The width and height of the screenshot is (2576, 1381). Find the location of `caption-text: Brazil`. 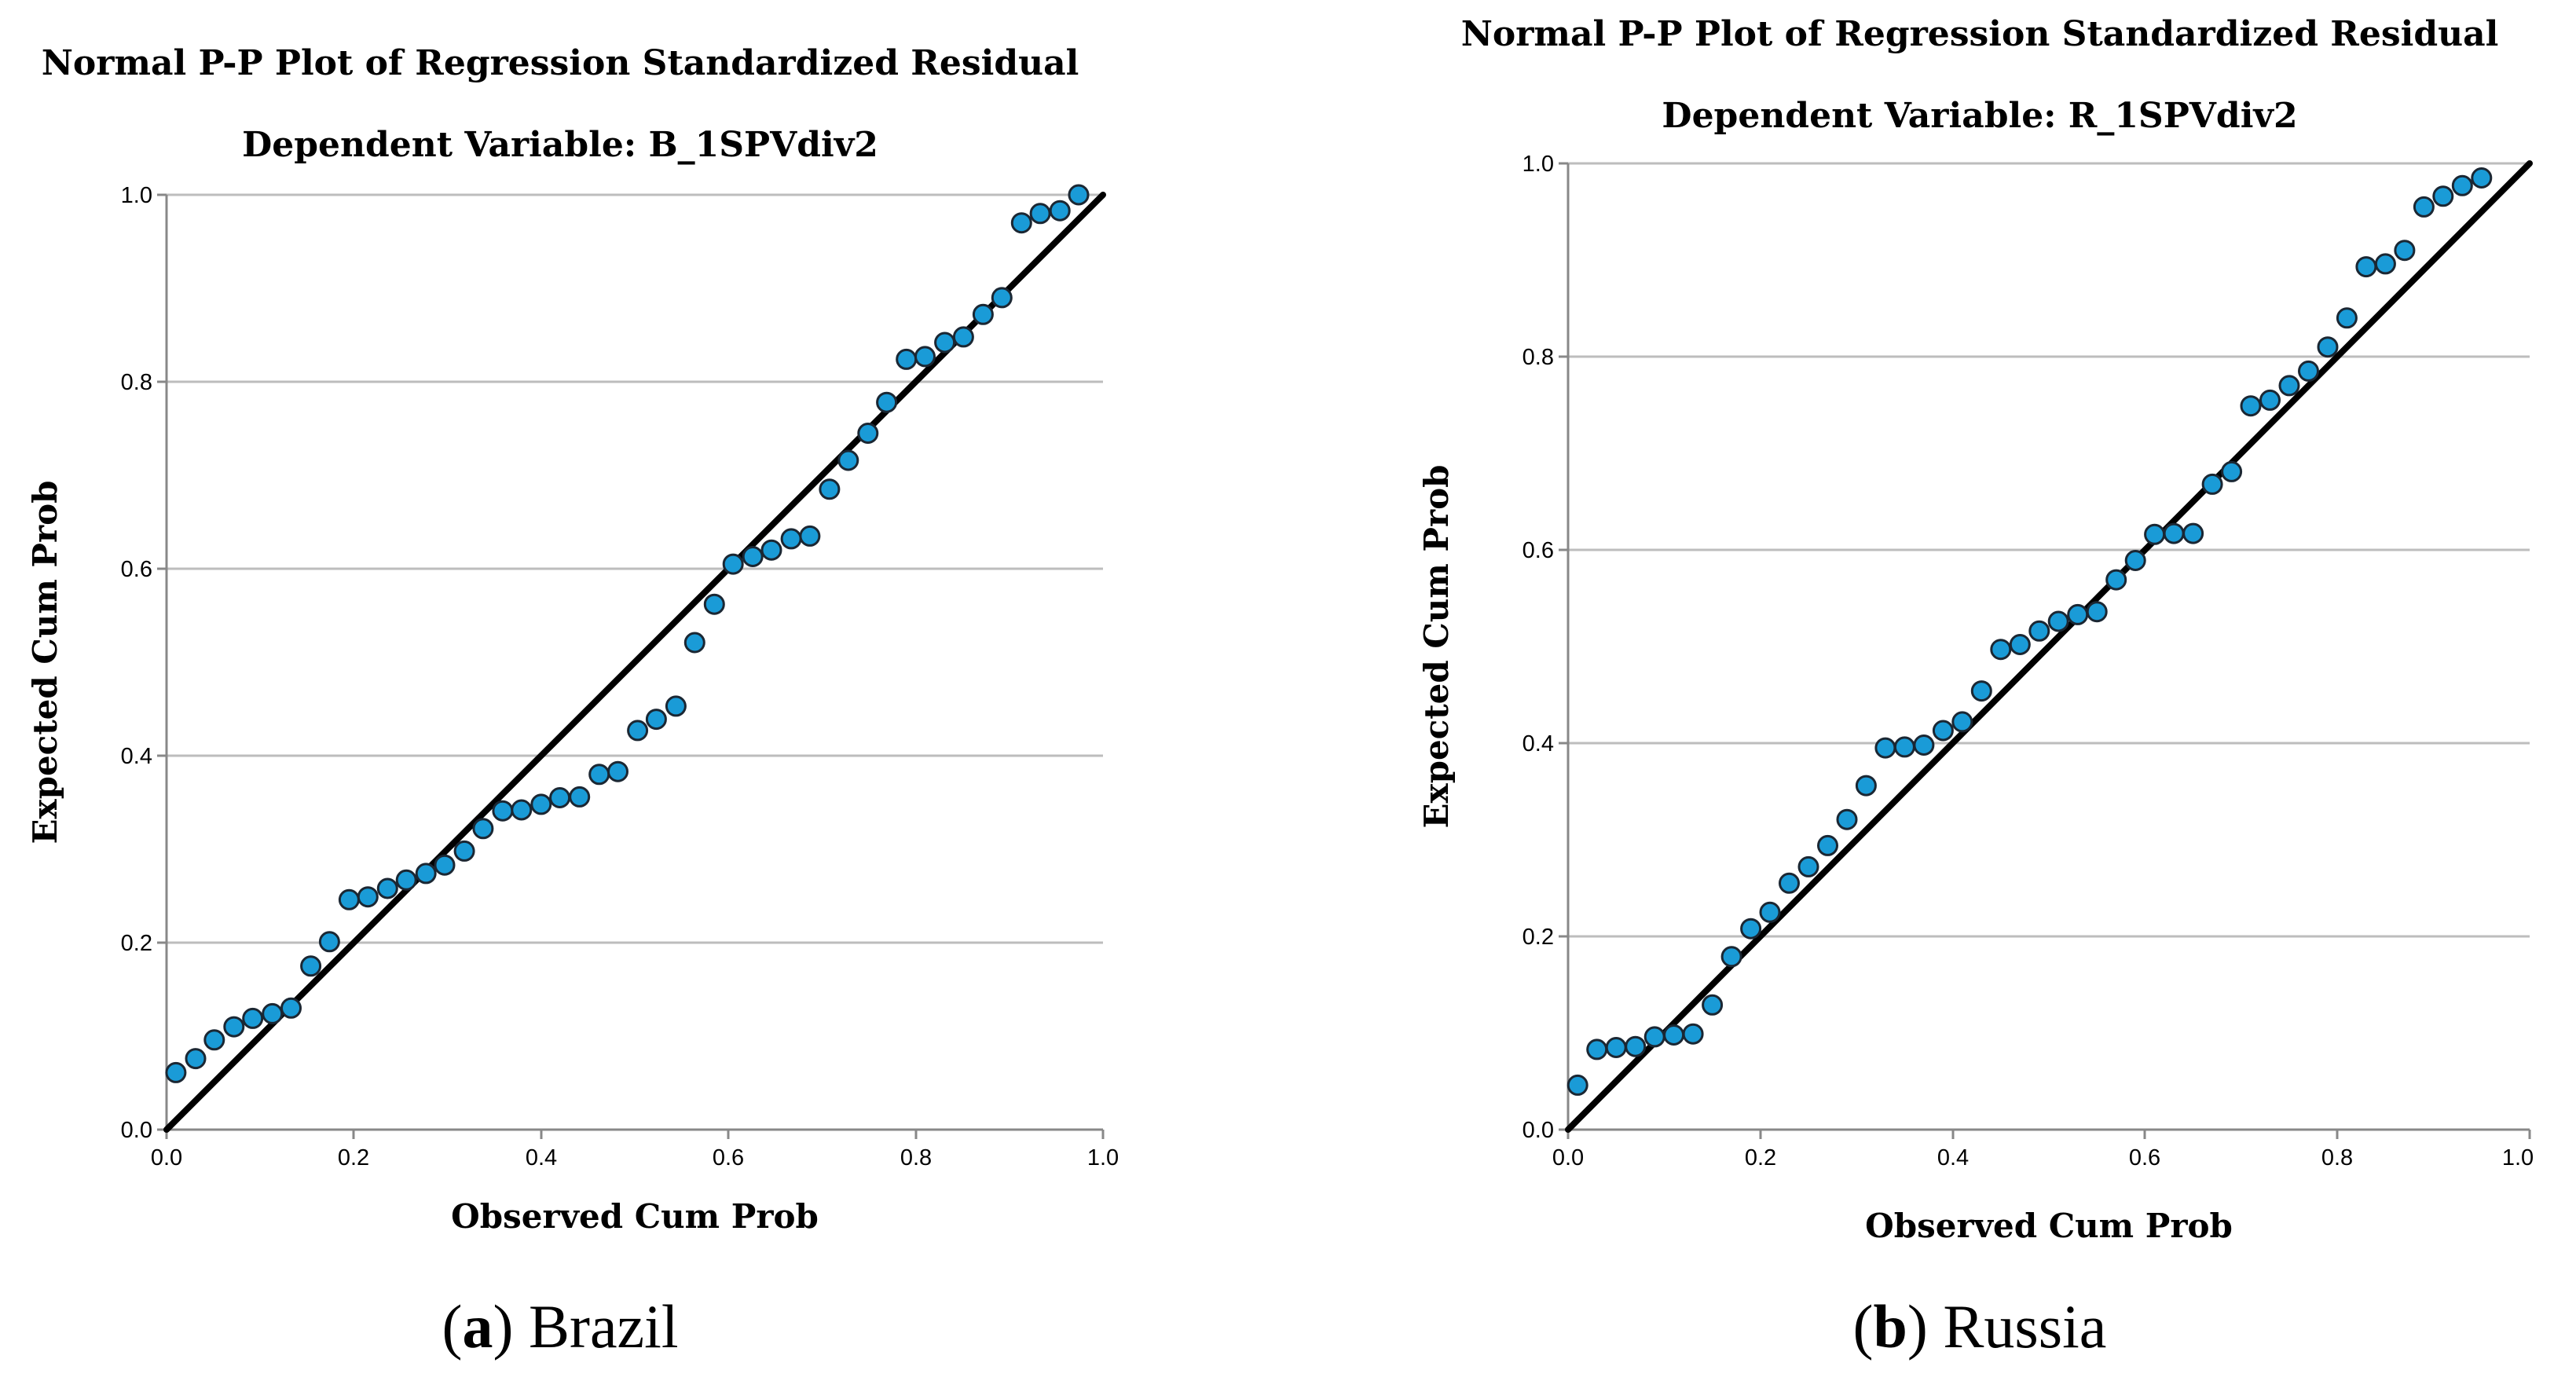

caption-text: Brazil is located at coordinates (604, 1326).